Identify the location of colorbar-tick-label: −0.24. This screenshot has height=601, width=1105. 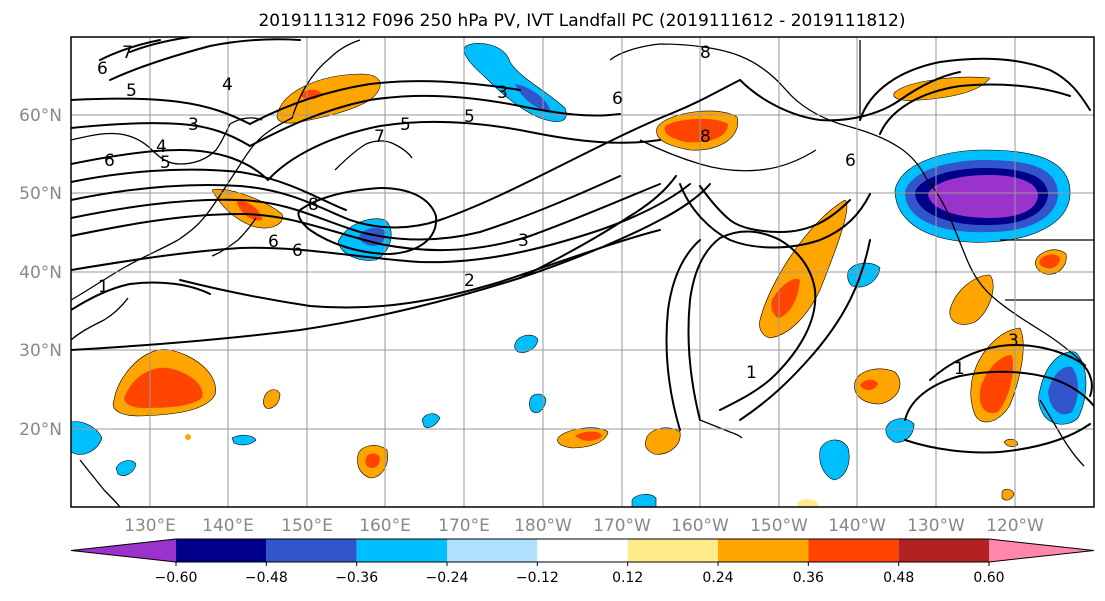
(447, 578).